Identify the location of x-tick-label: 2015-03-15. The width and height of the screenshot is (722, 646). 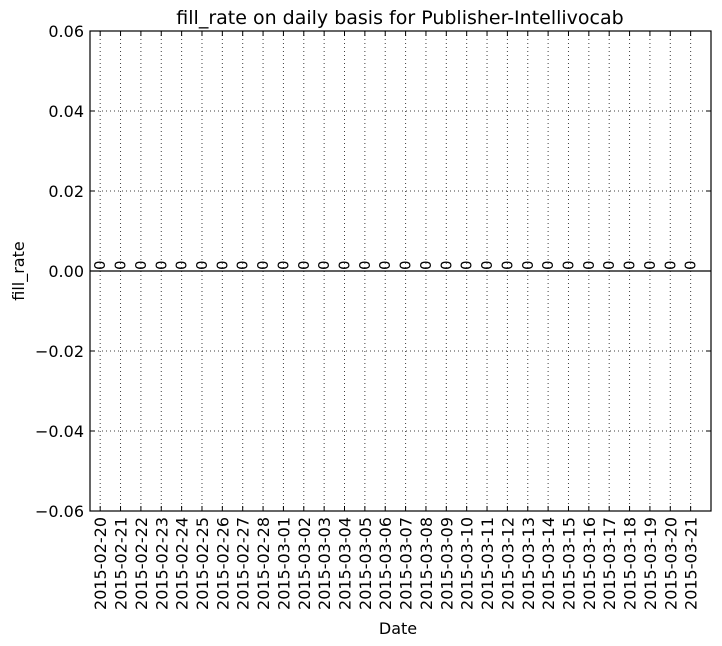
(568, 563).